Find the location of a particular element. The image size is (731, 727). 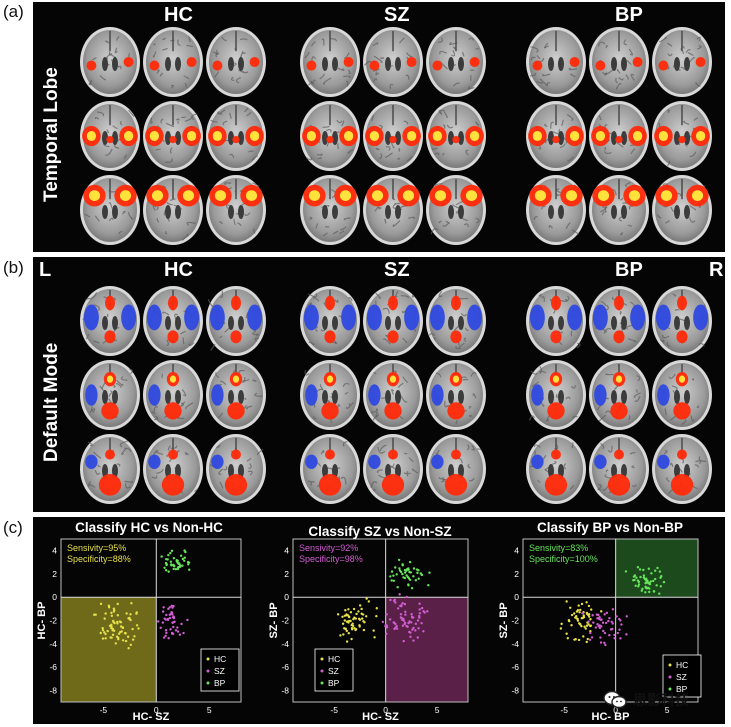

default-mode-label: Default Mode is located at coordinates (51, 402).